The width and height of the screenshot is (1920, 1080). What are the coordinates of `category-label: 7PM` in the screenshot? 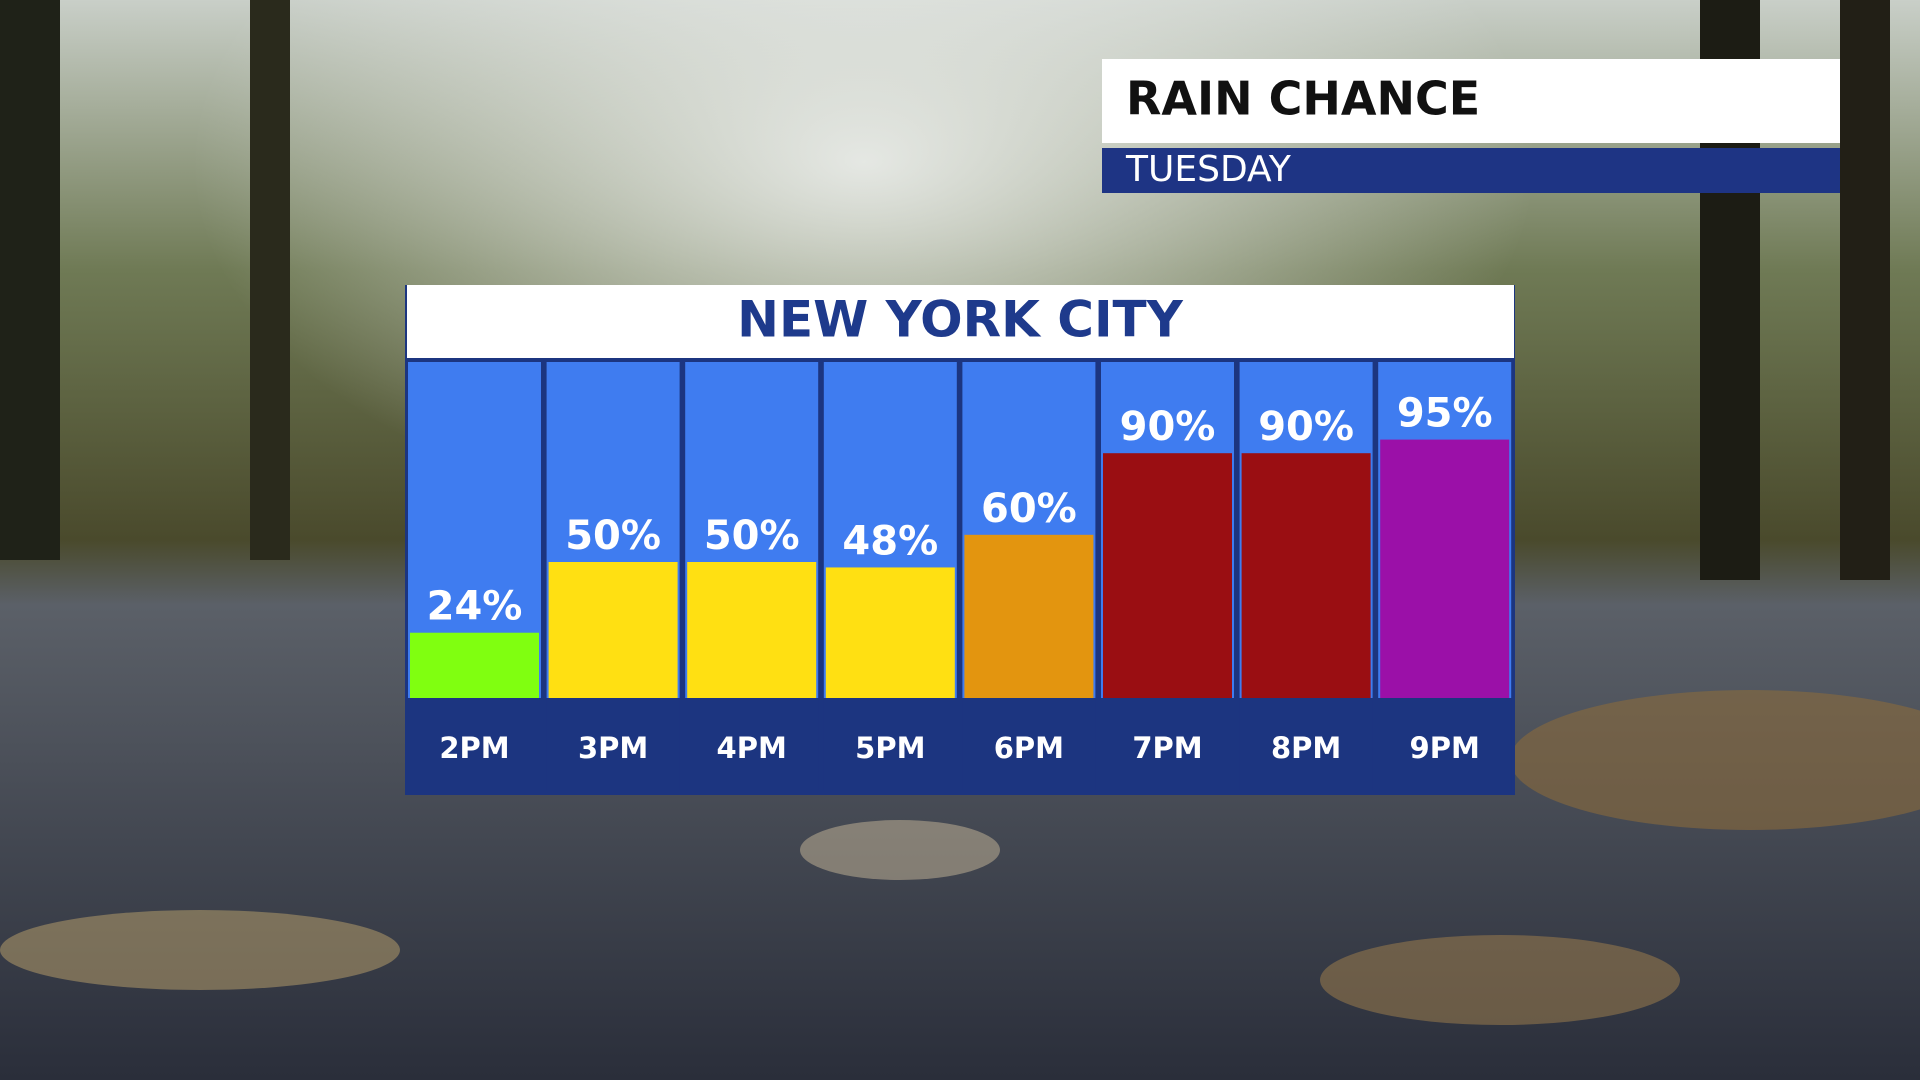 It's located at (1167, 748).